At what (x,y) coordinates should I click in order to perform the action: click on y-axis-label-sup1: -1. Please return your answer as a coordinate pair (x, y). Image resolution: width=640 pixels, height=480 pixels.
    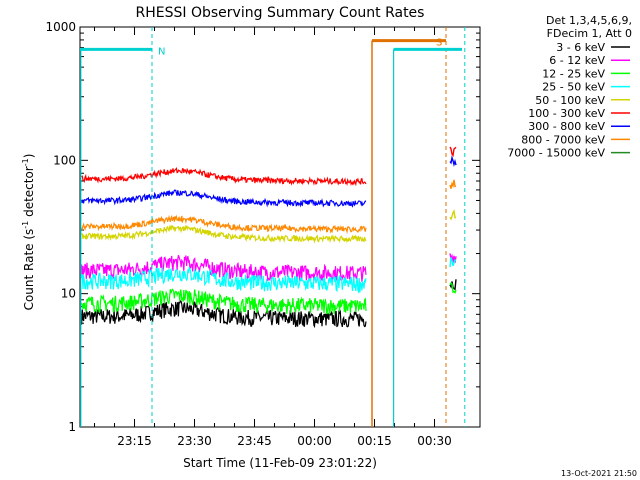
    Looking at the image, I should click on (25, 225).